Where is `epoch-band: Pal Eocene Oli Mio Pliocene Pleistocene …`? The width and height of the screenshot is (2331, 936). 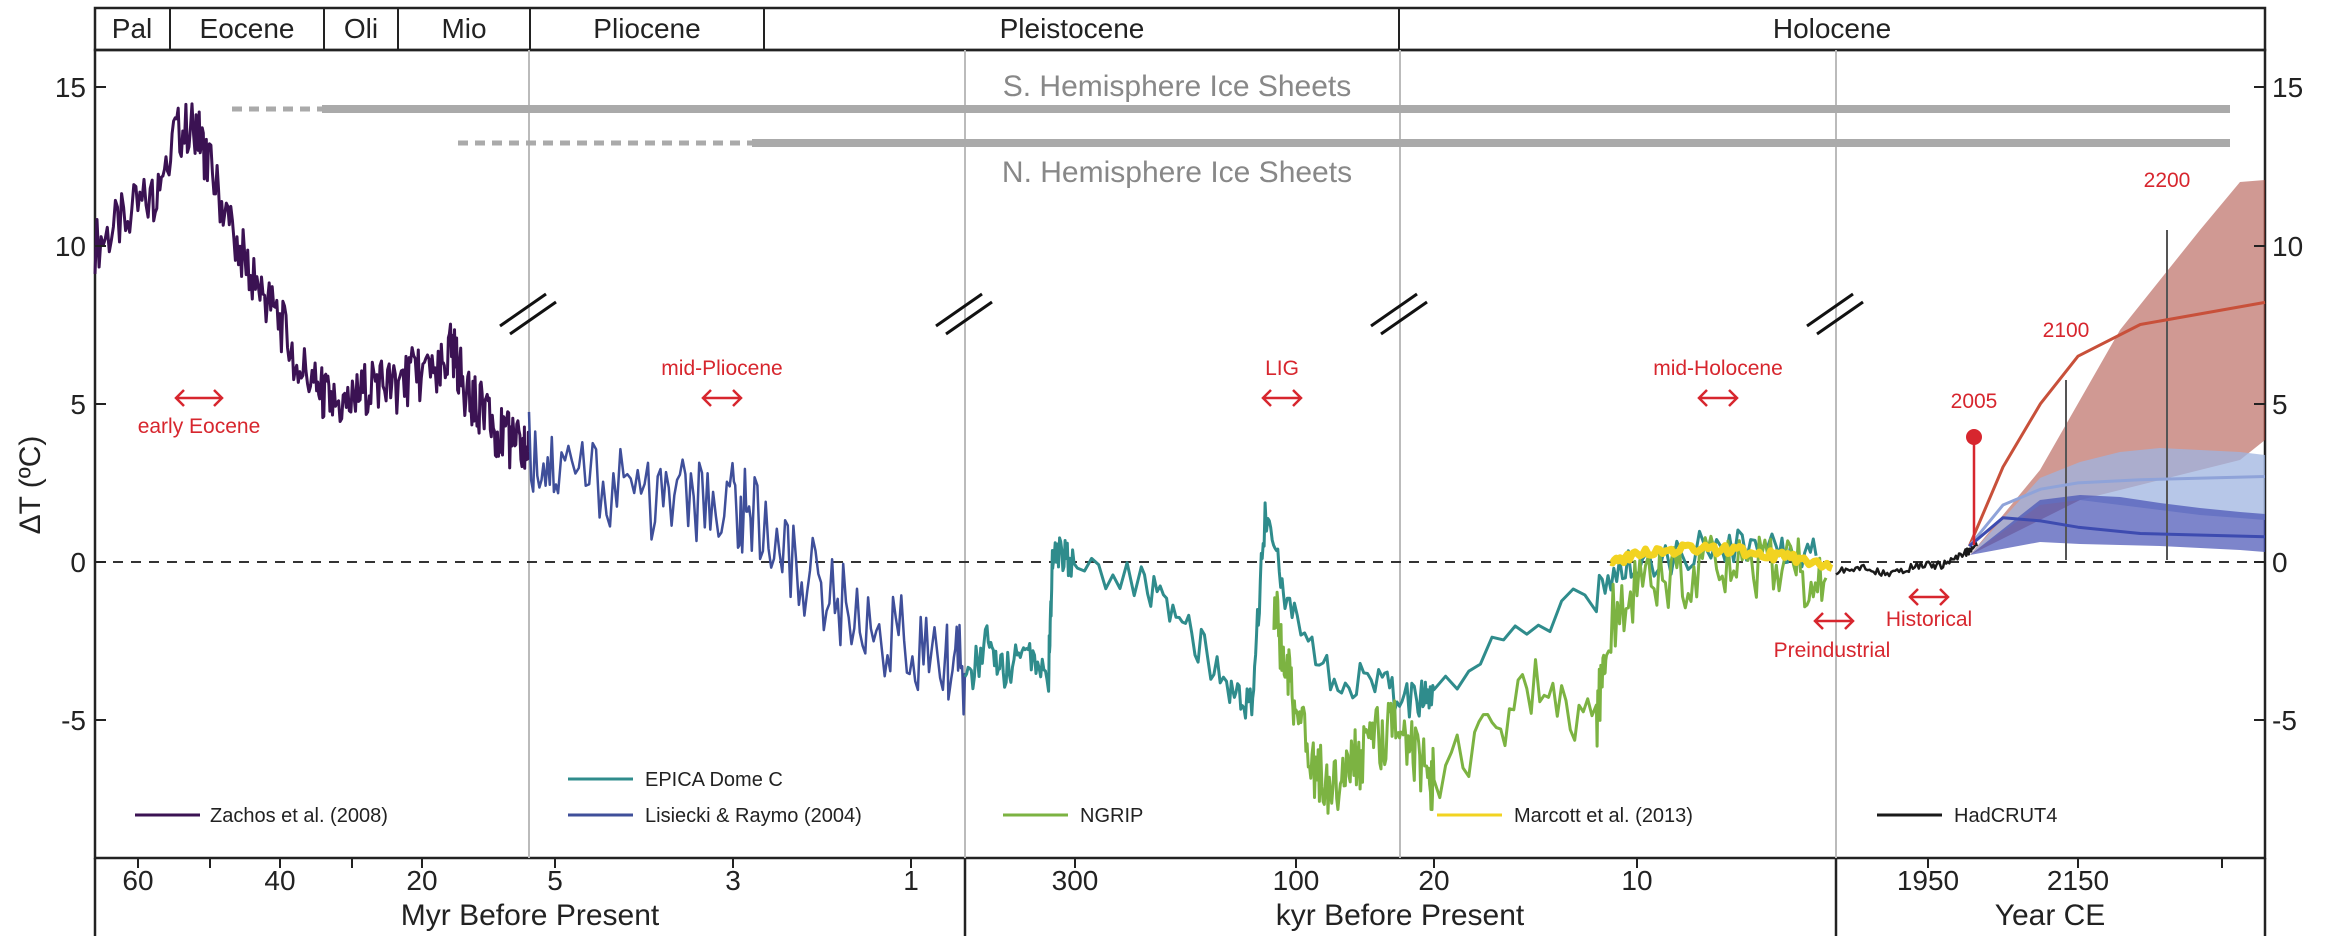
epoch-band: Pal Eocene Oli Mio Pliocene Pleistocene … is located at coordinates (1180, 29).